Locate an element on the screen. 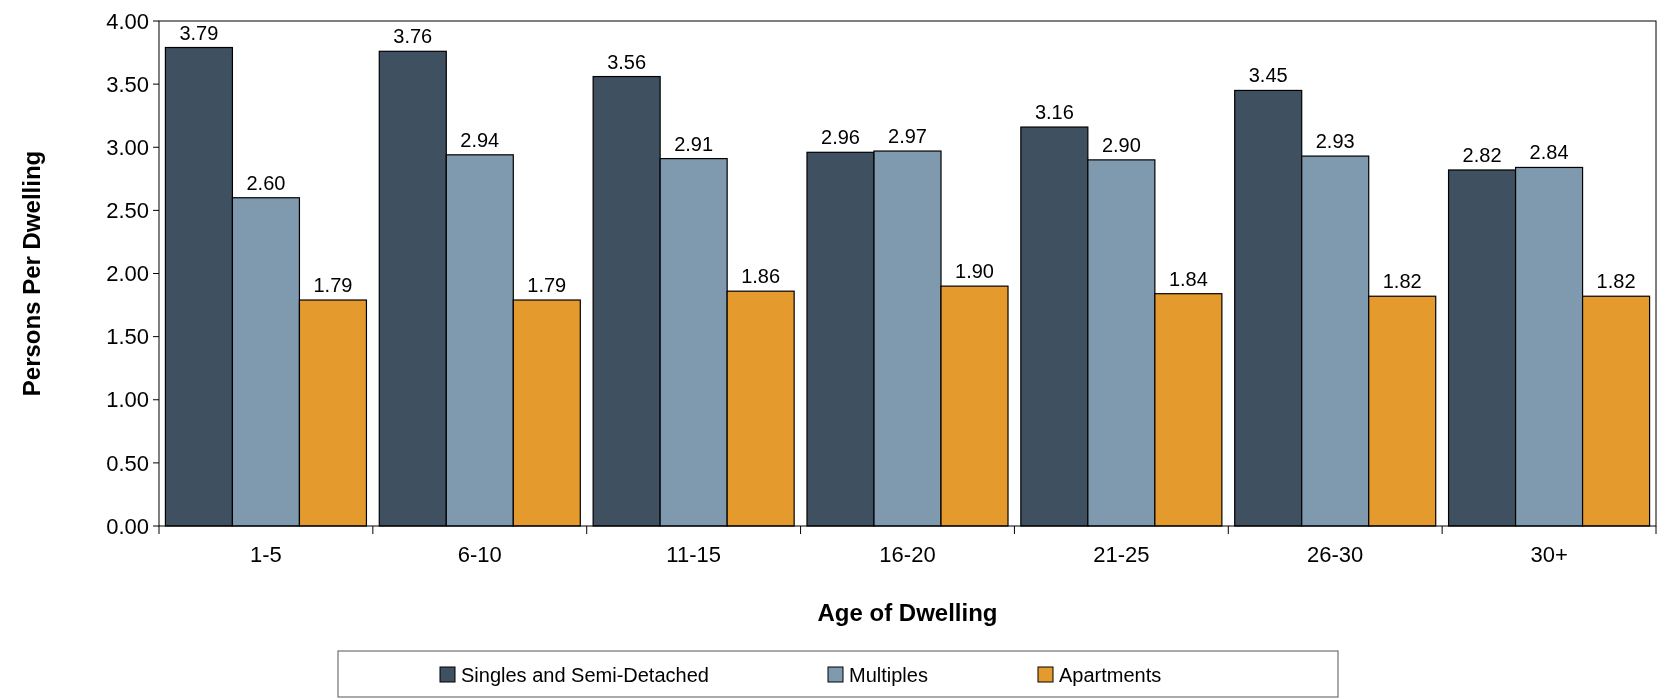 This screenshot has width=1659, height=698. x-tick-label: 1-5 is located at coordinates (266, 554).